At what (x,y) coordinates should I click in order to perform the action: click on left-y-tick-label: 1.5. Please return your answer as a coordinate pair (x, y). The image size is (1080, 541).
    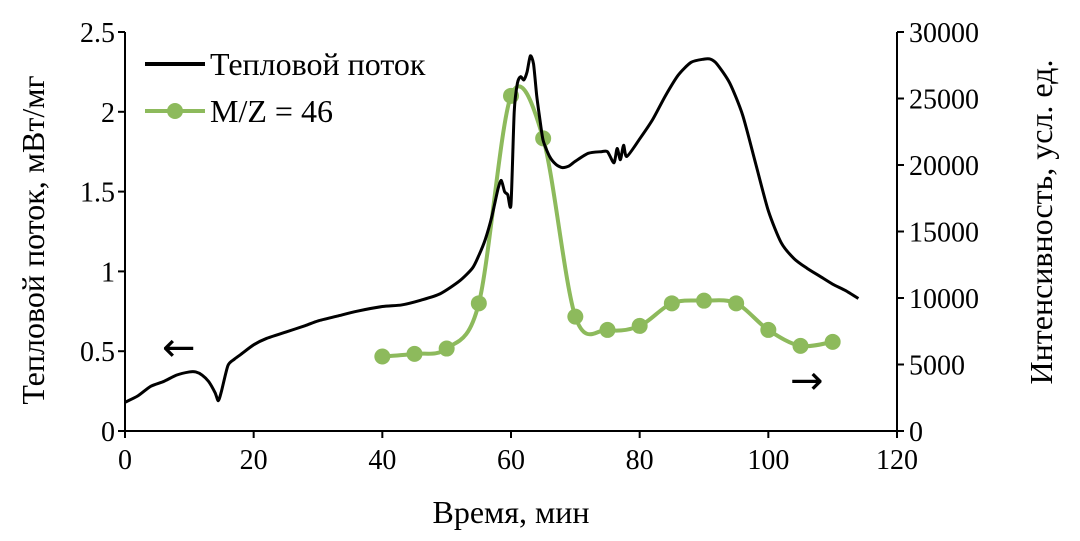
    Looking at the image, I should click on (97, 193).